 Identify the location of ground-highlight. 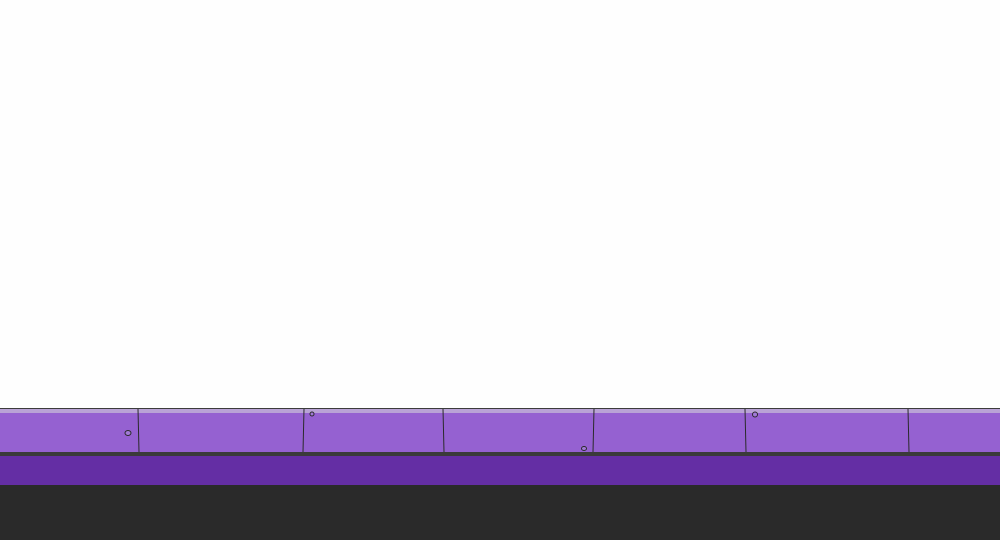
(500, 411).